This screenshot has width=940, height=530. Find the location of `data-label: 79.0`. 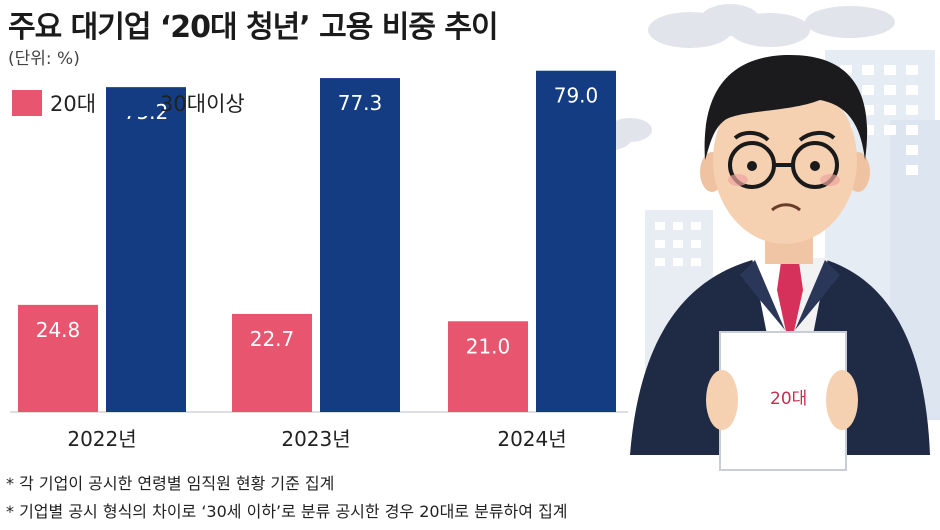

data-label: 79.0 is located at coordinates (576, 96).